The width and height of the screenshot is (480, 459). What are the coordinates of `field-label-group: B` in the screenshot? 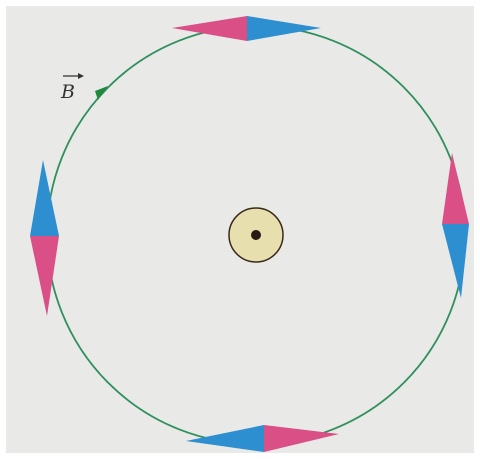 It's located at (72, 88).